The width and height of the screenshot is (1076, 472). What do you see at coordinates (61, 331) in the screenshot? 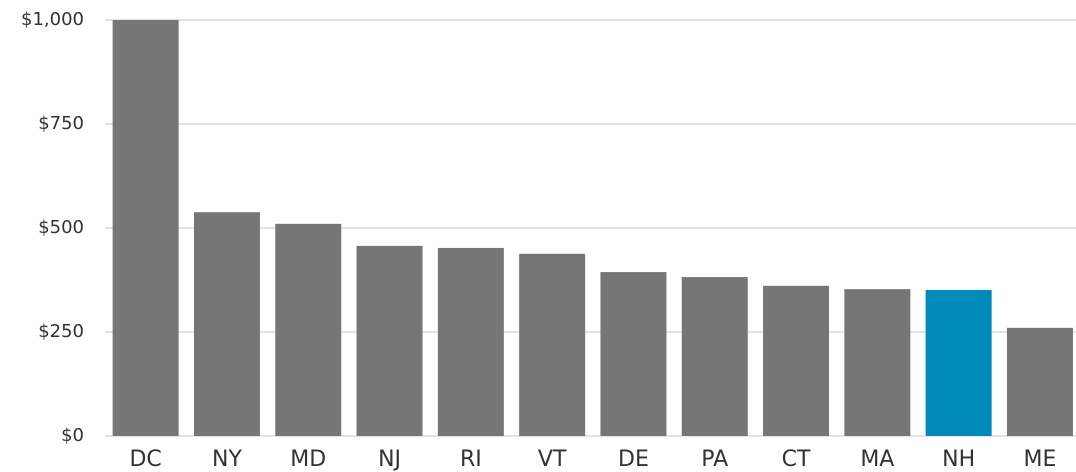
I see `y-tick-label: $250` at bounding box center [61, 331].